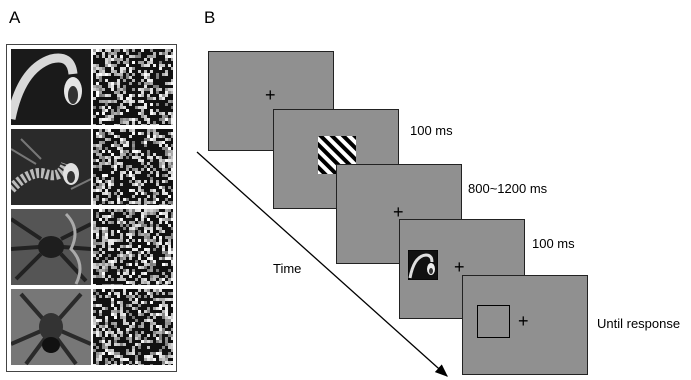 This screenshot has height=380, width=691. Describe the element at coordinates (423, 265) in the screenshot. I see `snake-thumbnail` at that location.